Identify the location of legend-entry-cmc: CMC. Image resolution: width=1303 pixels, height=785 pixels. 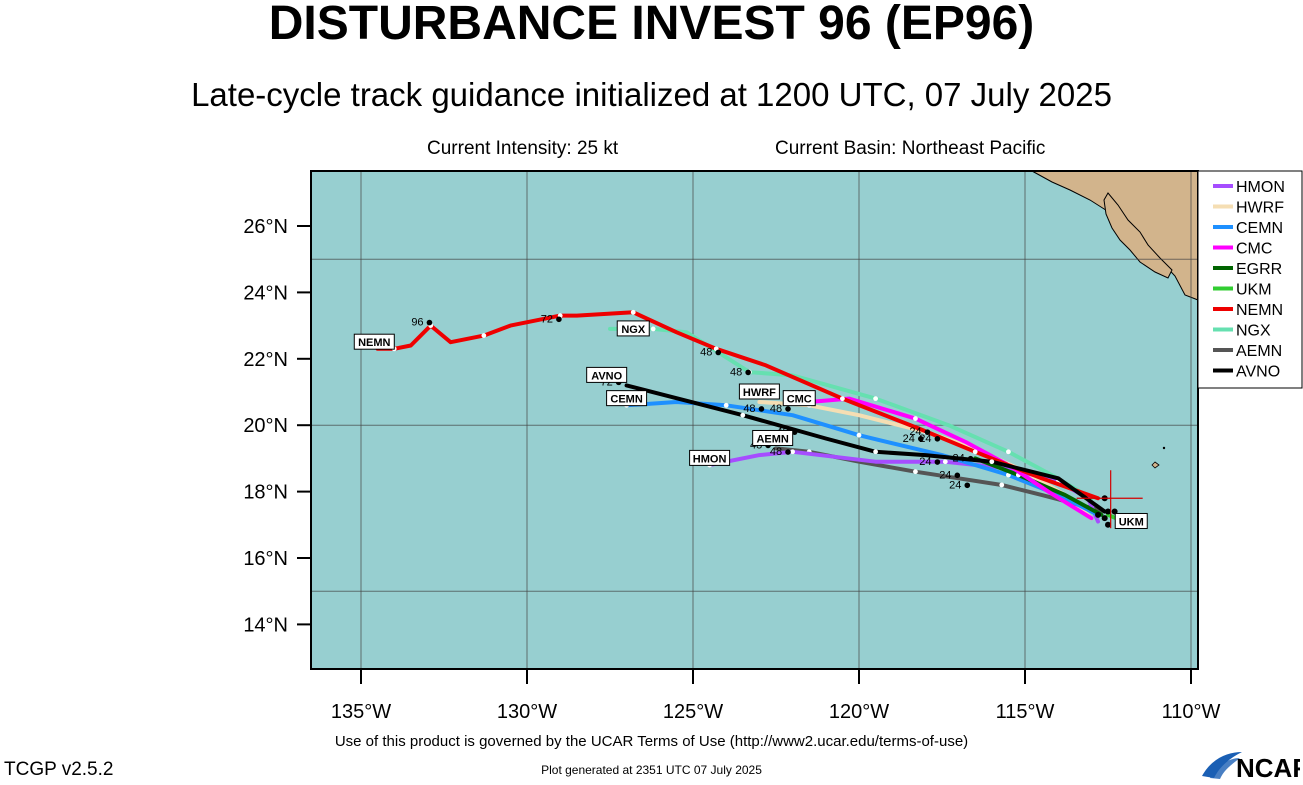
(1254, 249).